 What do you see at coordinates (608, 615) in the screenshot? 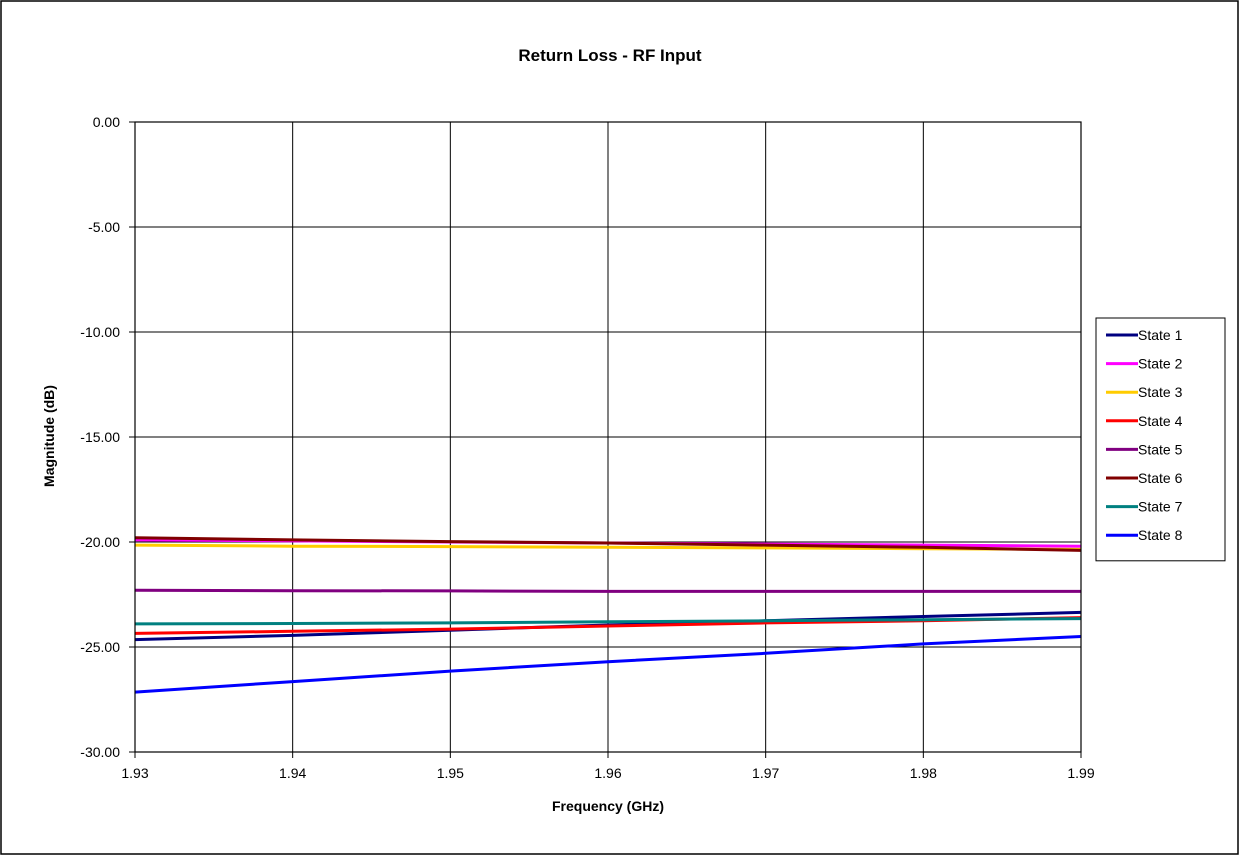
I see `series-lines` at bounding box center [608, 615].